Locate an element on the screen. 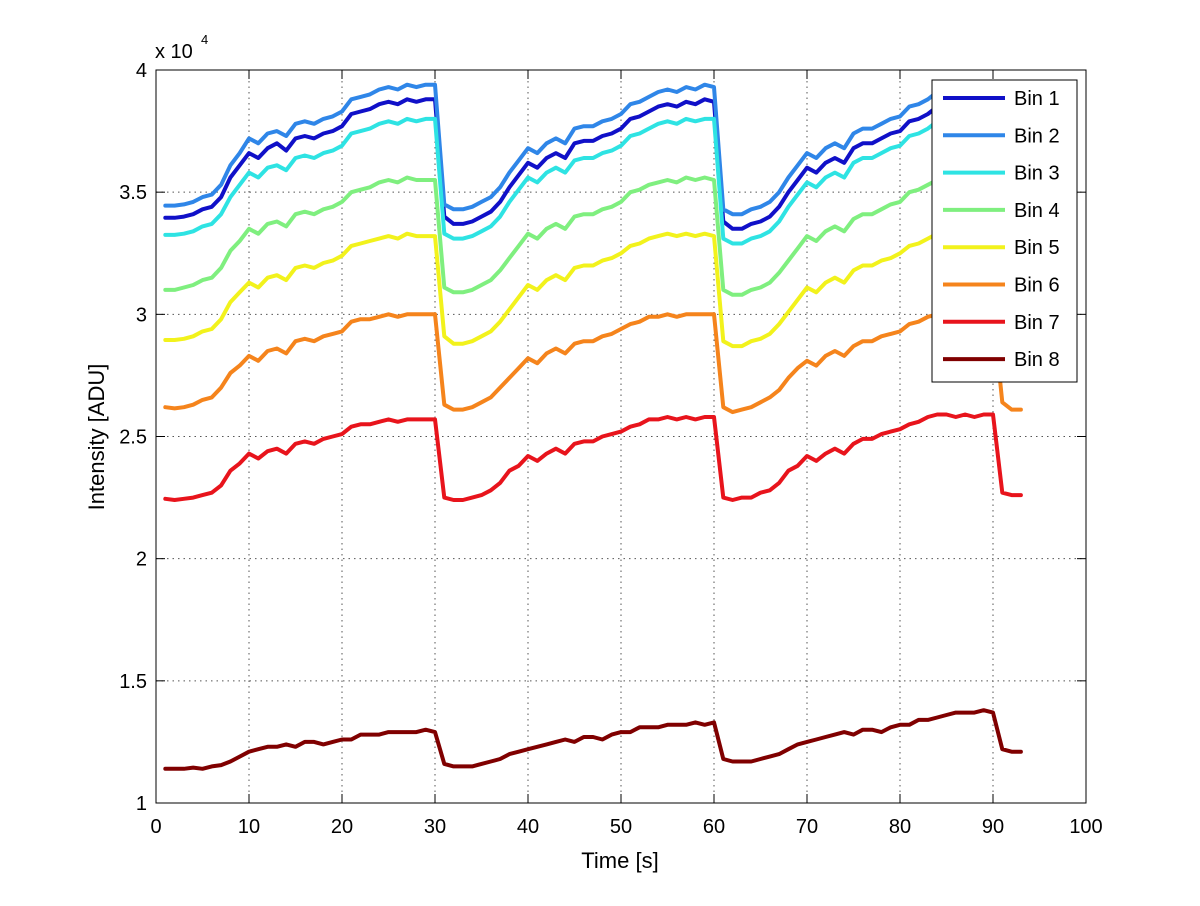 The image size is (1200, 906). y-multiplier-base: x 10 is located at coordinates (174, 52).